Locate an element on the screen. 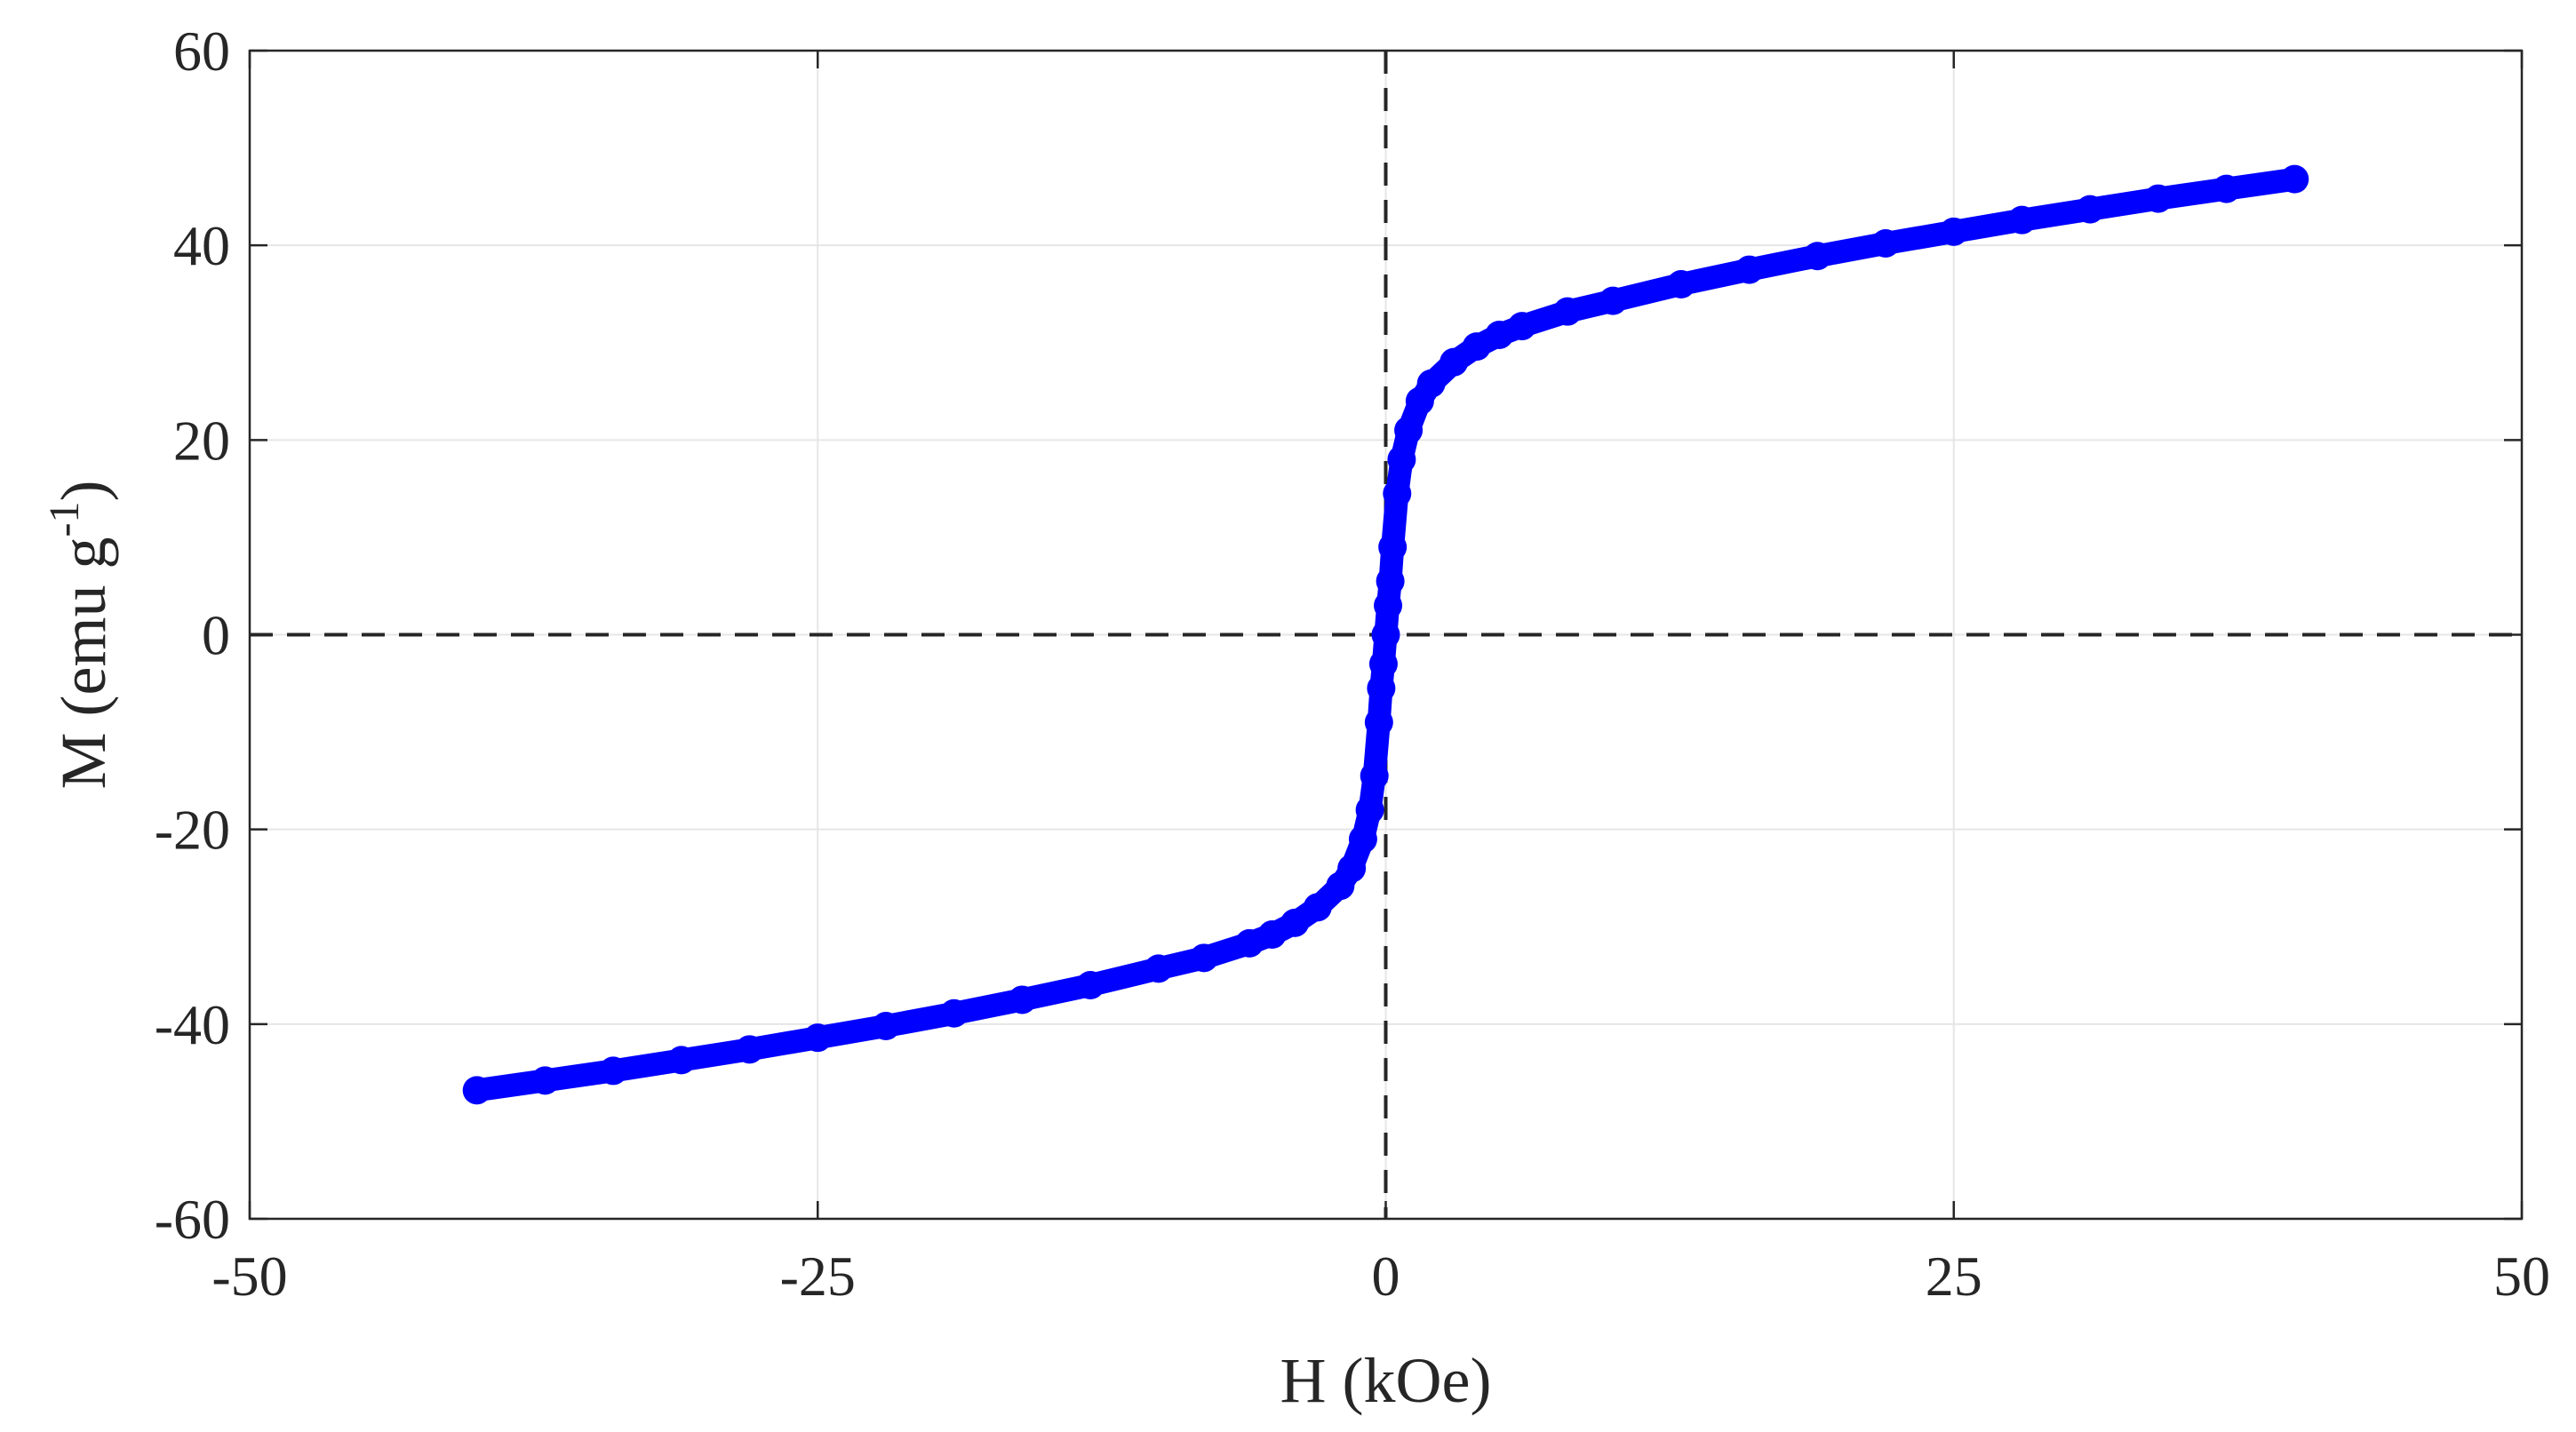  y-tick-label: -60 is located at coordinates (193, 1219).